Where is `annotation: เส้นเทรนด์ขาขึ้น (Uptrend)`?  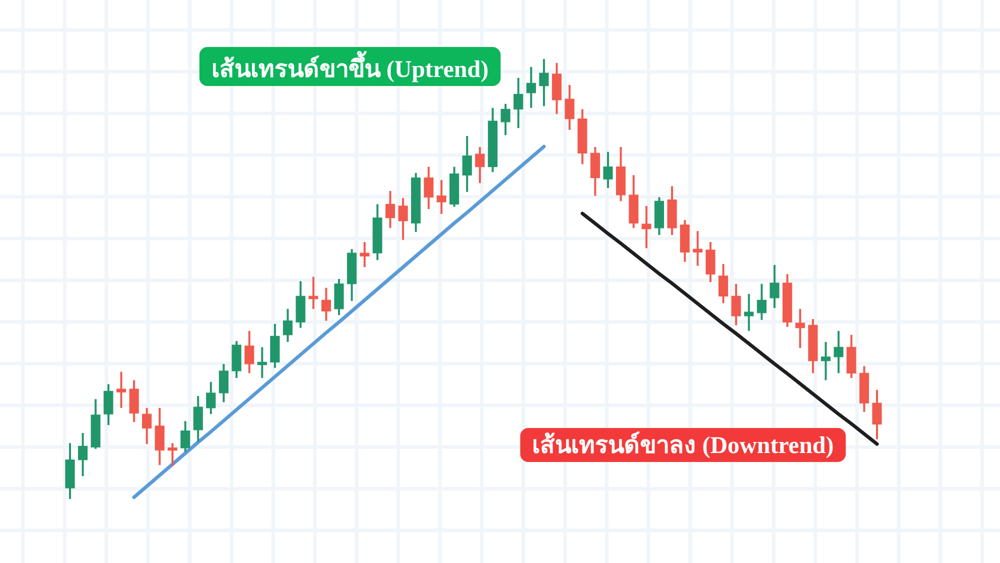
annotation: เส้นเทรนด์ขาขึ้น (Uptrend) is located at coordinates (350, 66).